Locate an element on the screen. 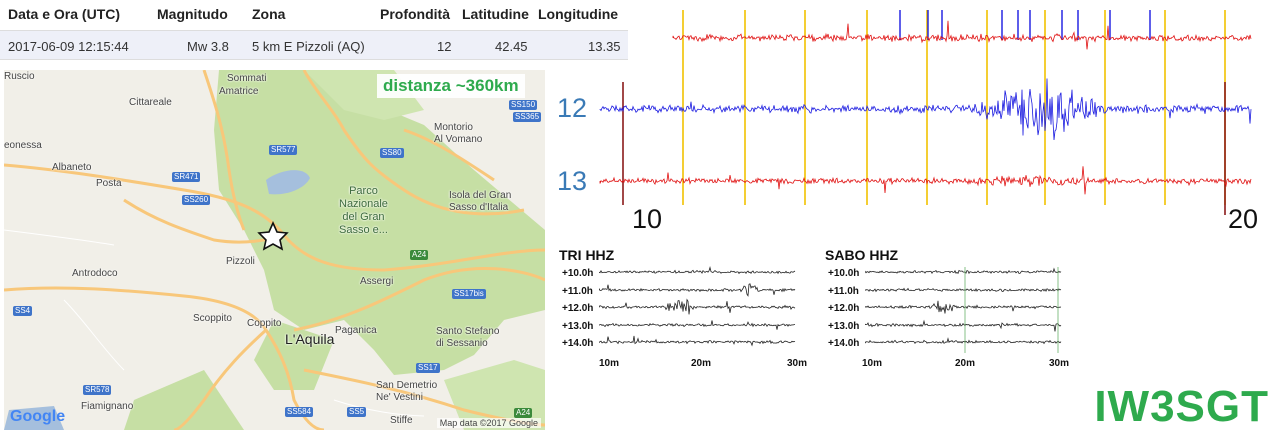 This screenshot has width=1275, height=436. road-shield: SS17bis is located at coordinates (469, 294).